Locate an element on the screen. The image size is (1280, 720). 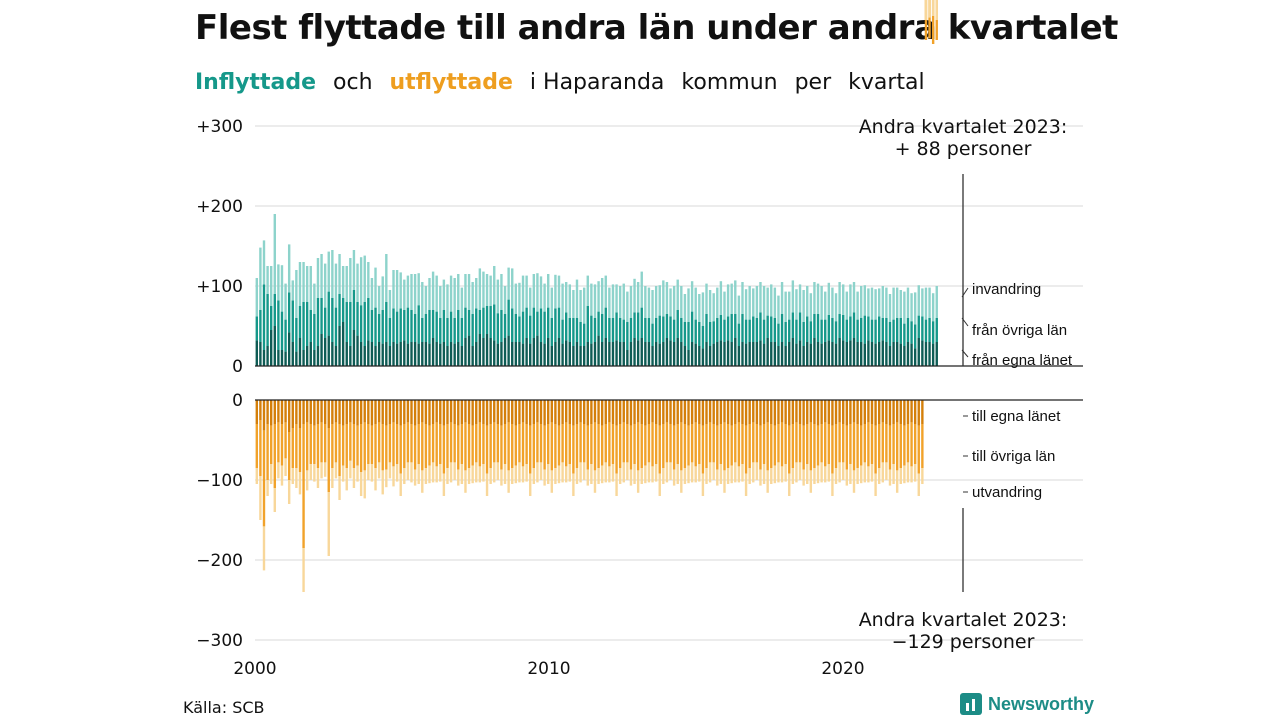
x-tick-label: 2020 is located at coordinates (842, 669).